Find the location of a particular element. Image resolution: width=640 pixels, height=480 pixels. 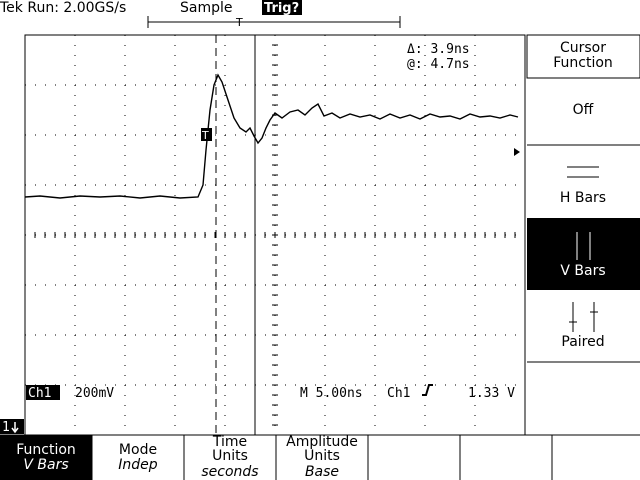

channel: Ch1 is located at coordinates (39, 393).